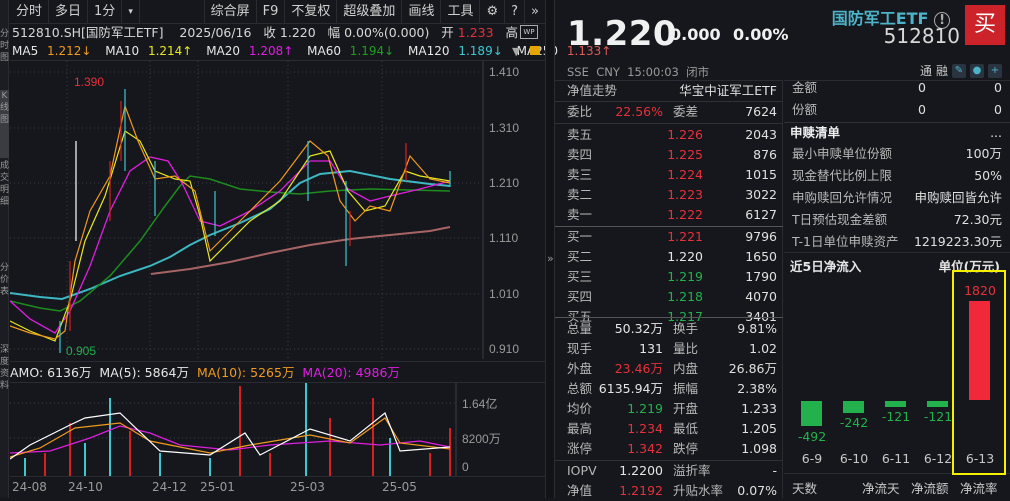  Describe the element at coordinates (881, 488) in the screenshot. I see `tab-net-days: 净流天` at that location.